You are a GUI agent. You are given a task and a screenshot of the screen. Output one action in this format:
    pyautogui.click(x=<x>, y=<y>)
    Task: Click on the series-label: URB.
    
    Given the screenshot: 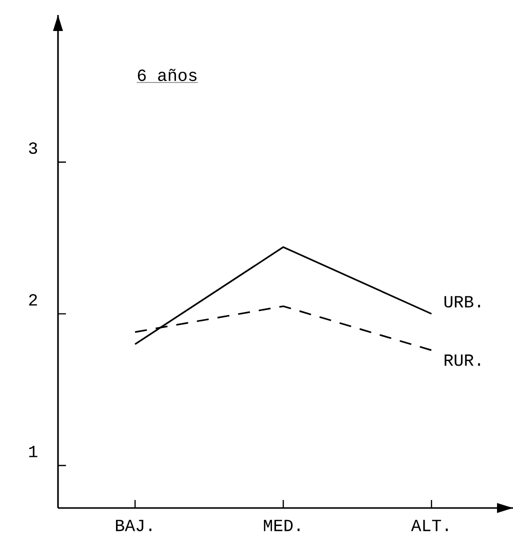 What is the action you would take?
    pyautogui.click(x=462, y=302)
    